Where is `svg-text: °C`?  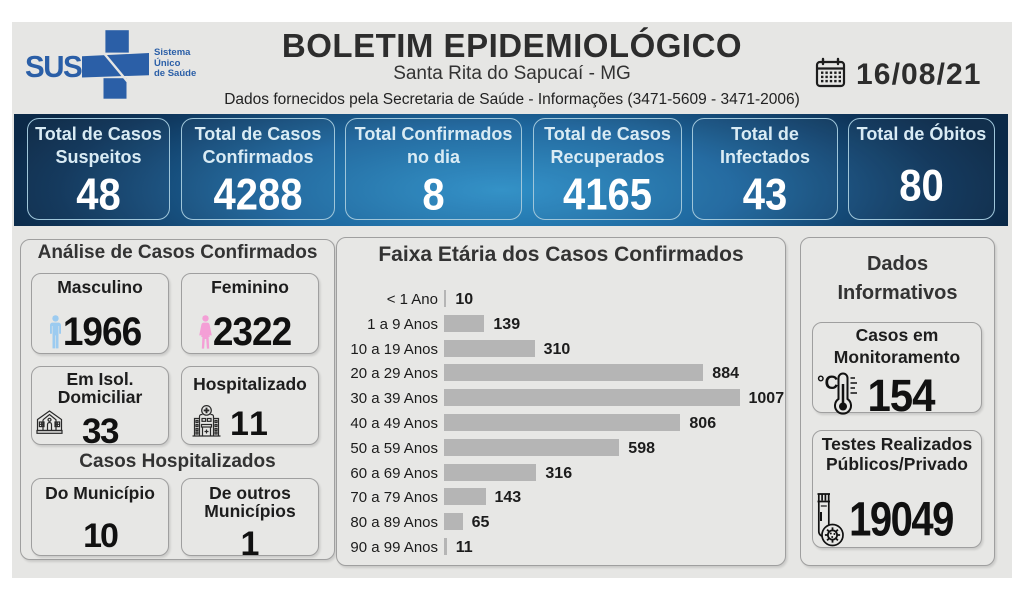
svg-text: °C is located at coordinates (828, 383).